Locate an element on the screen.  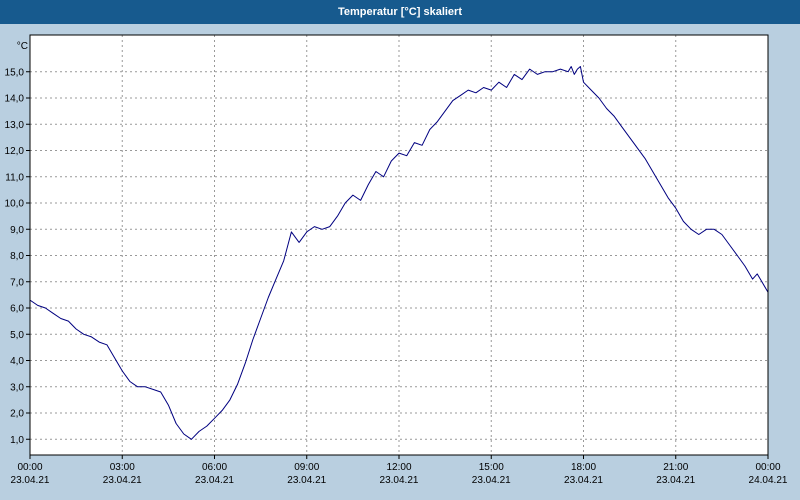
y-tick-label: 6,0 is located at coordinates (17, 309).